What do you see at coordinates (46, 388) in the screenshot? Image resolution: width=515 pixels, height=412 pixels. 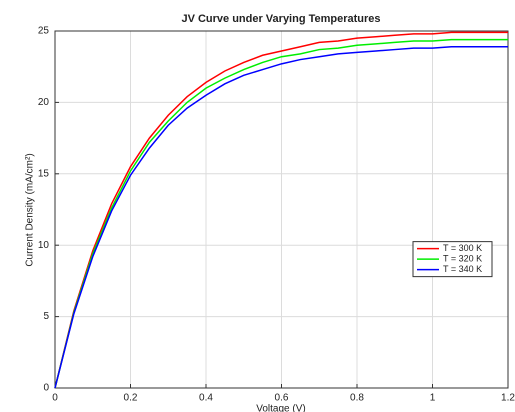 I see `y-tick-label: 0` at bounding box center [46, 388].